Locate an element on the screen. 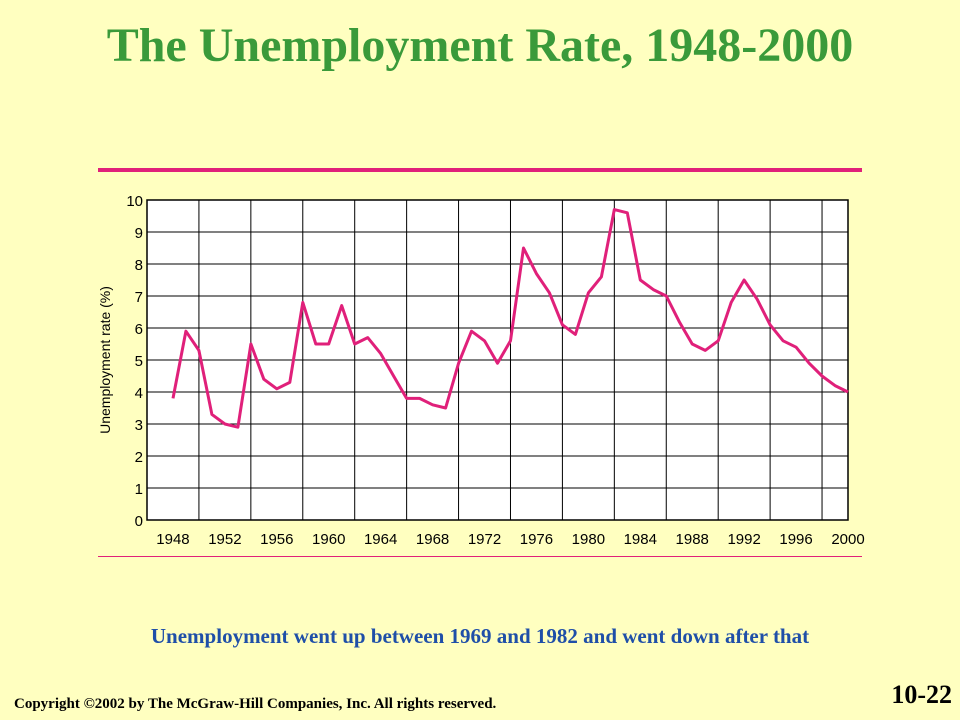  y-tick-label: 8 is located at coordinates (139, 265).